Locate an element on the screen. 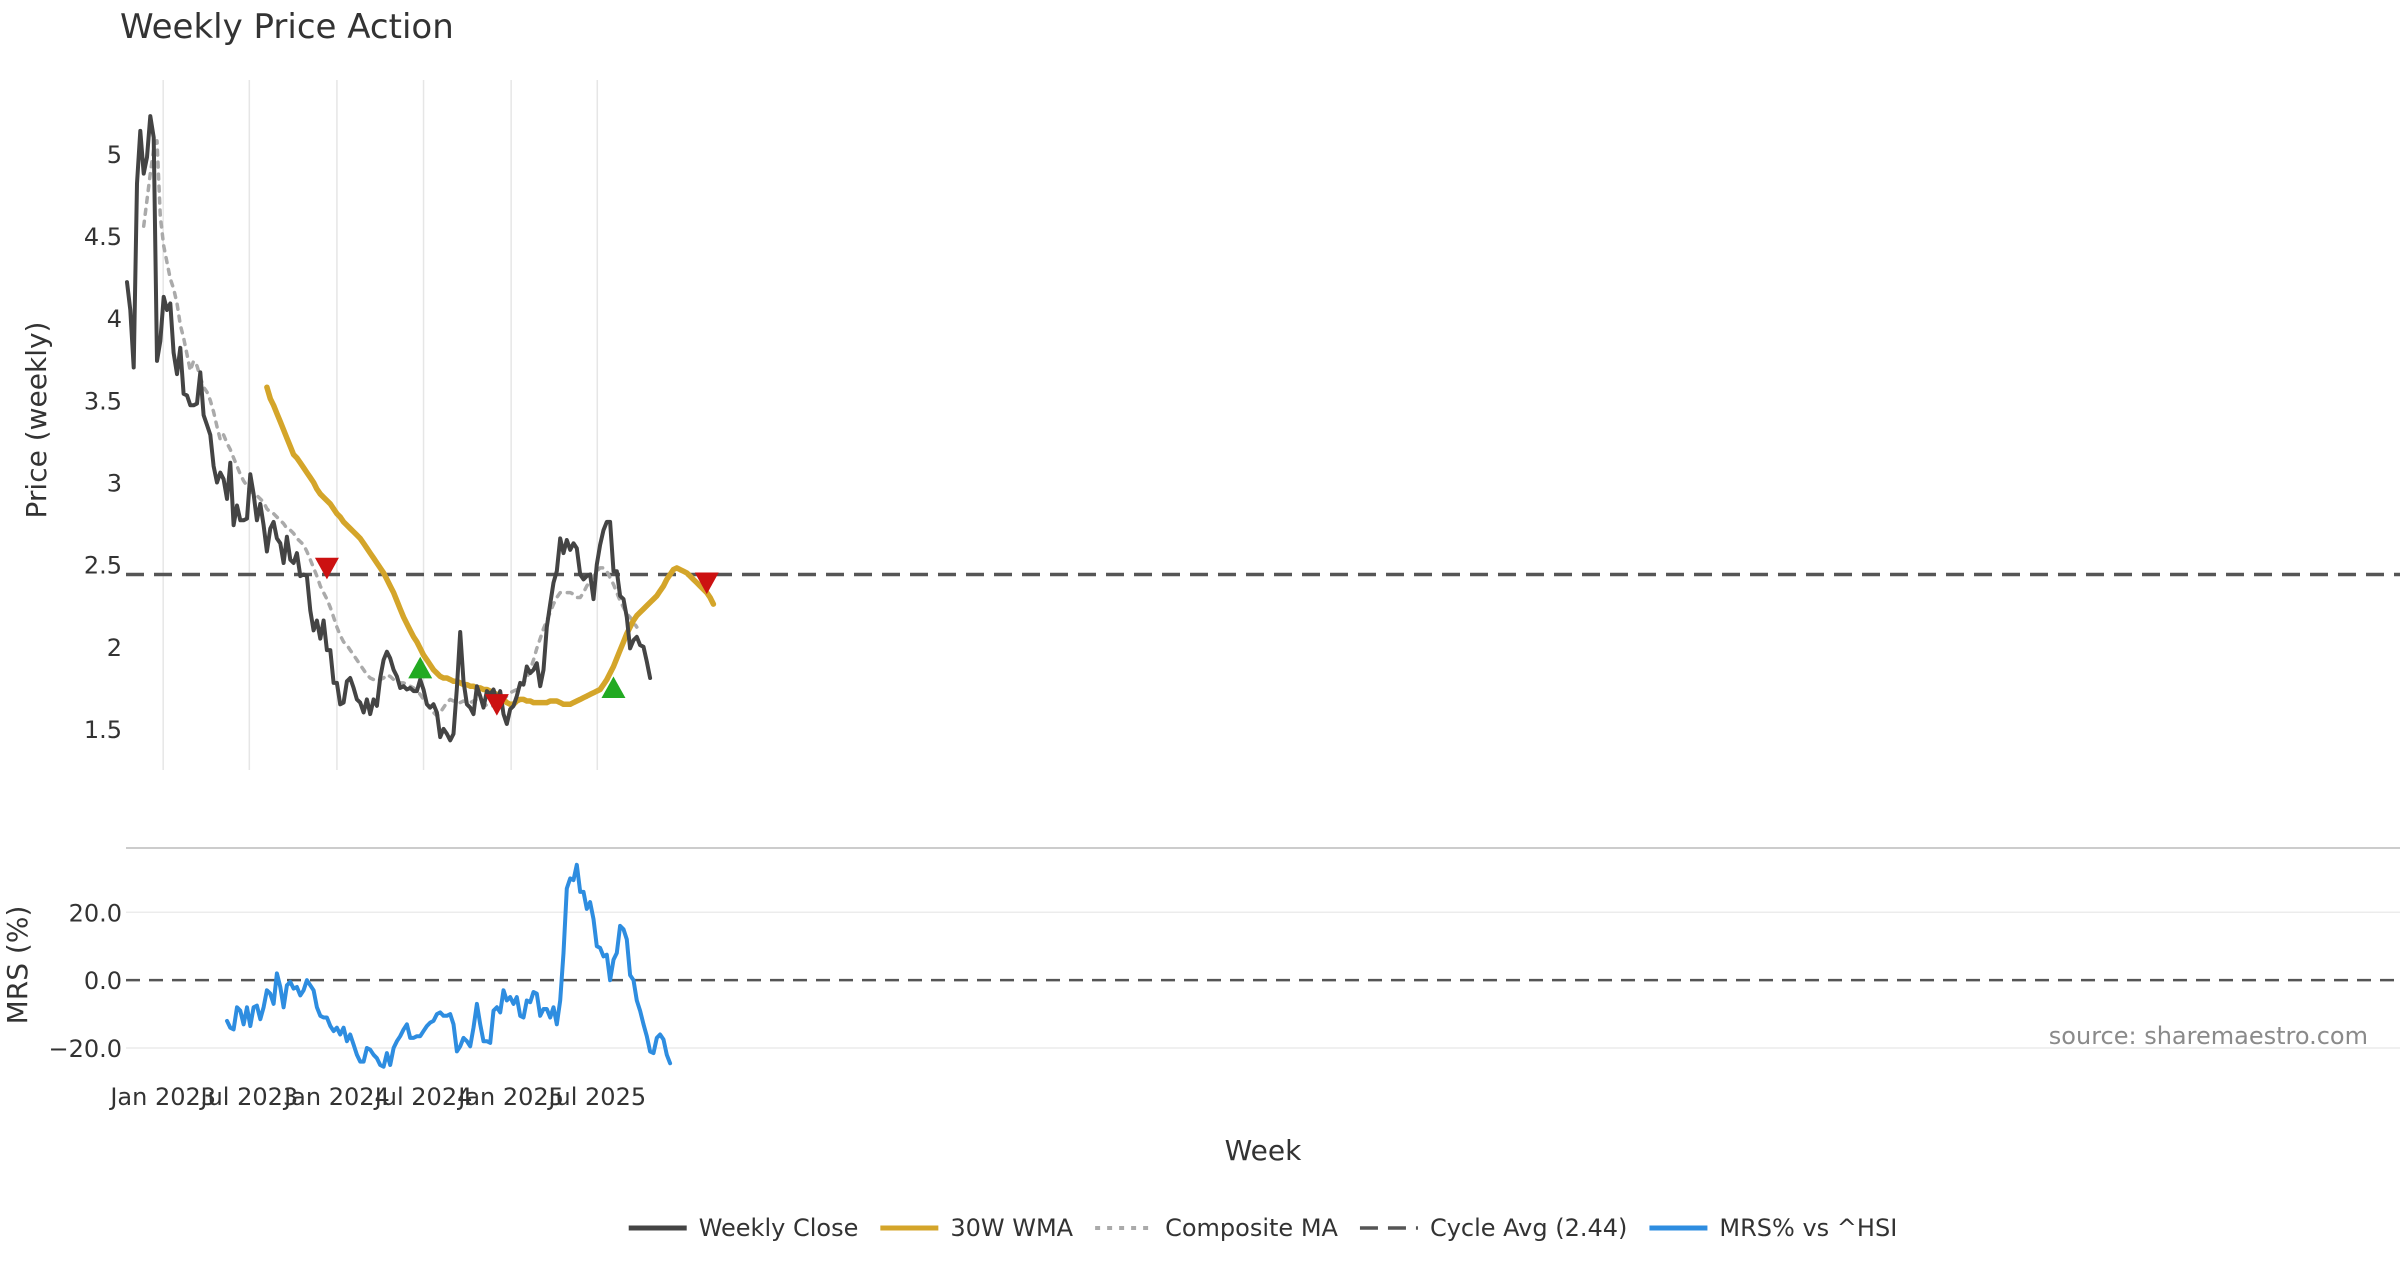 This screenshot has width=2400, height=1264. price-y-tick-label: 3.5 is located at coordinates (103, 401).